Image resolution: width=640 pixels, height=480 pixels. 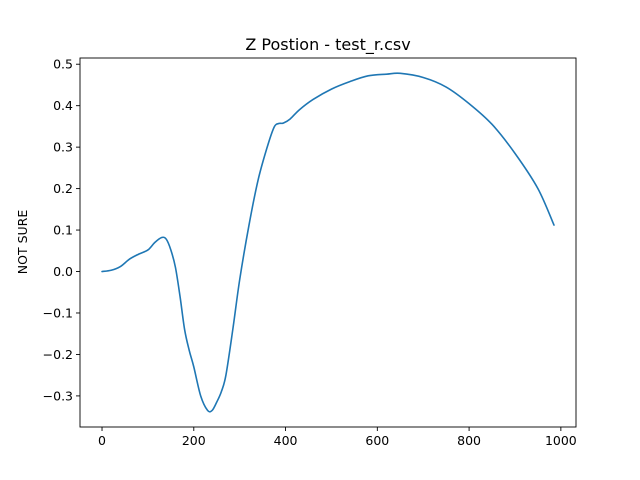 I want to click on y-tick-label: 0.4, so click(x=63, y=105).